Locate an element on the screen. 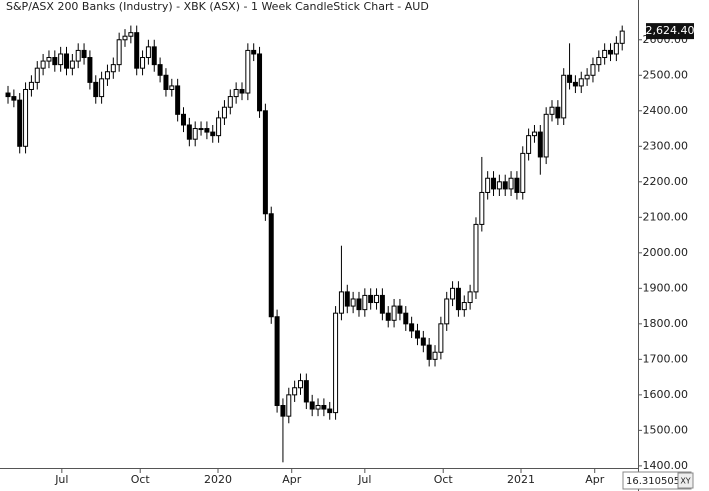 This screenshot has width=709, height=491. x-tick-label: 2020 is located at coordinates (218, 479).